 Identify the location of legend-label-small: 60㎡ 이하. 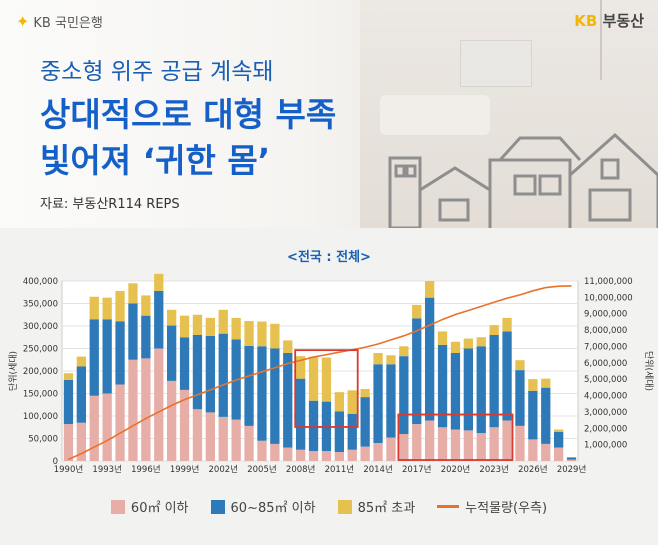
(159, 508).